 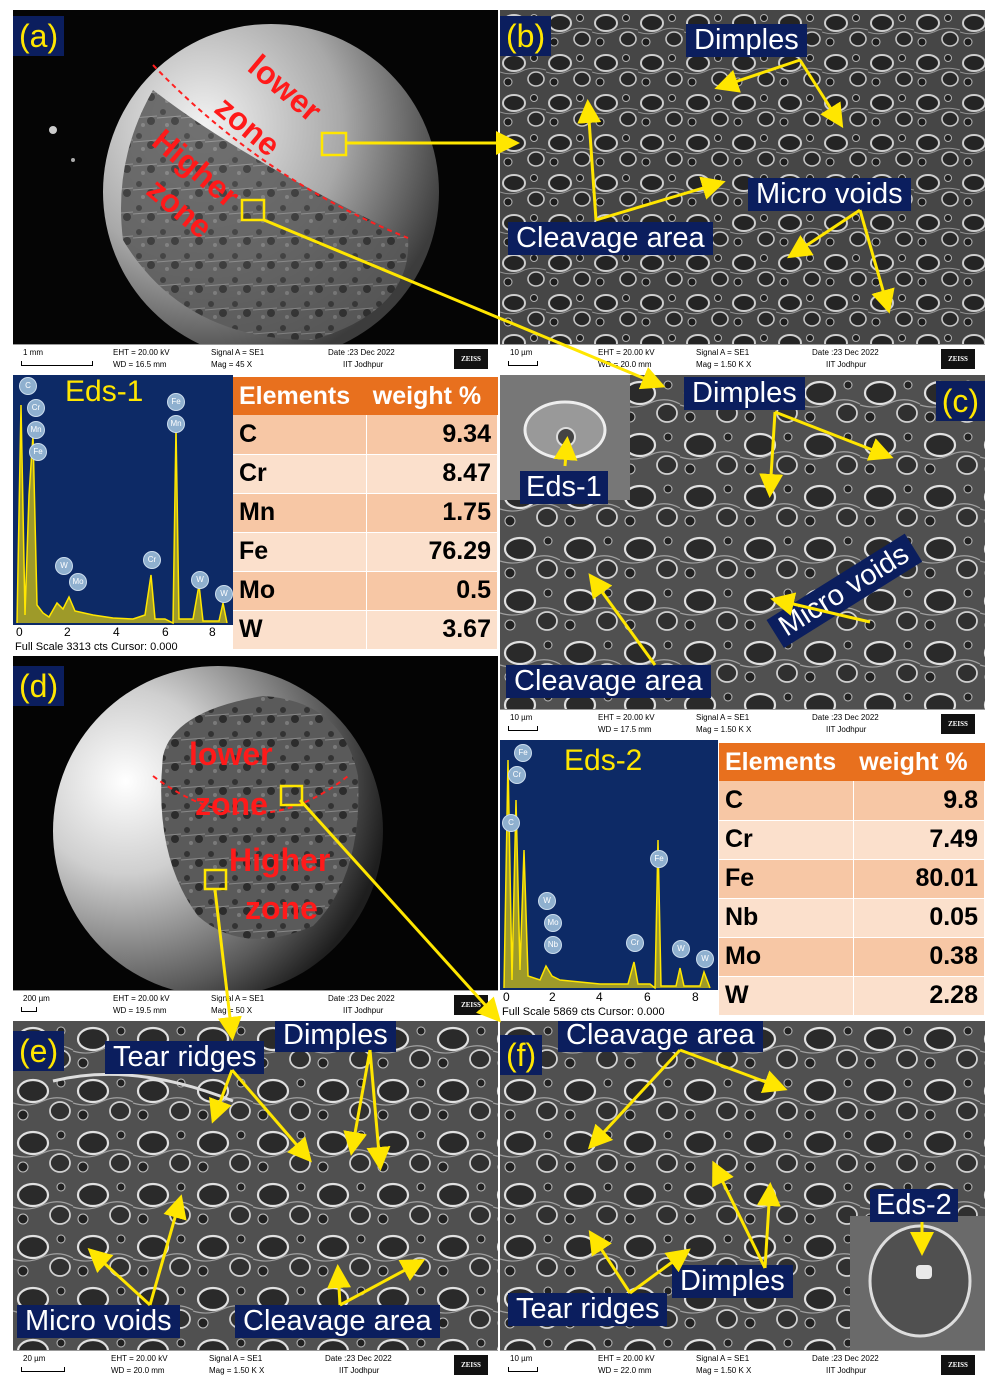 I want to click on table-row: Cr 7.49, so click(x=852, y=840).